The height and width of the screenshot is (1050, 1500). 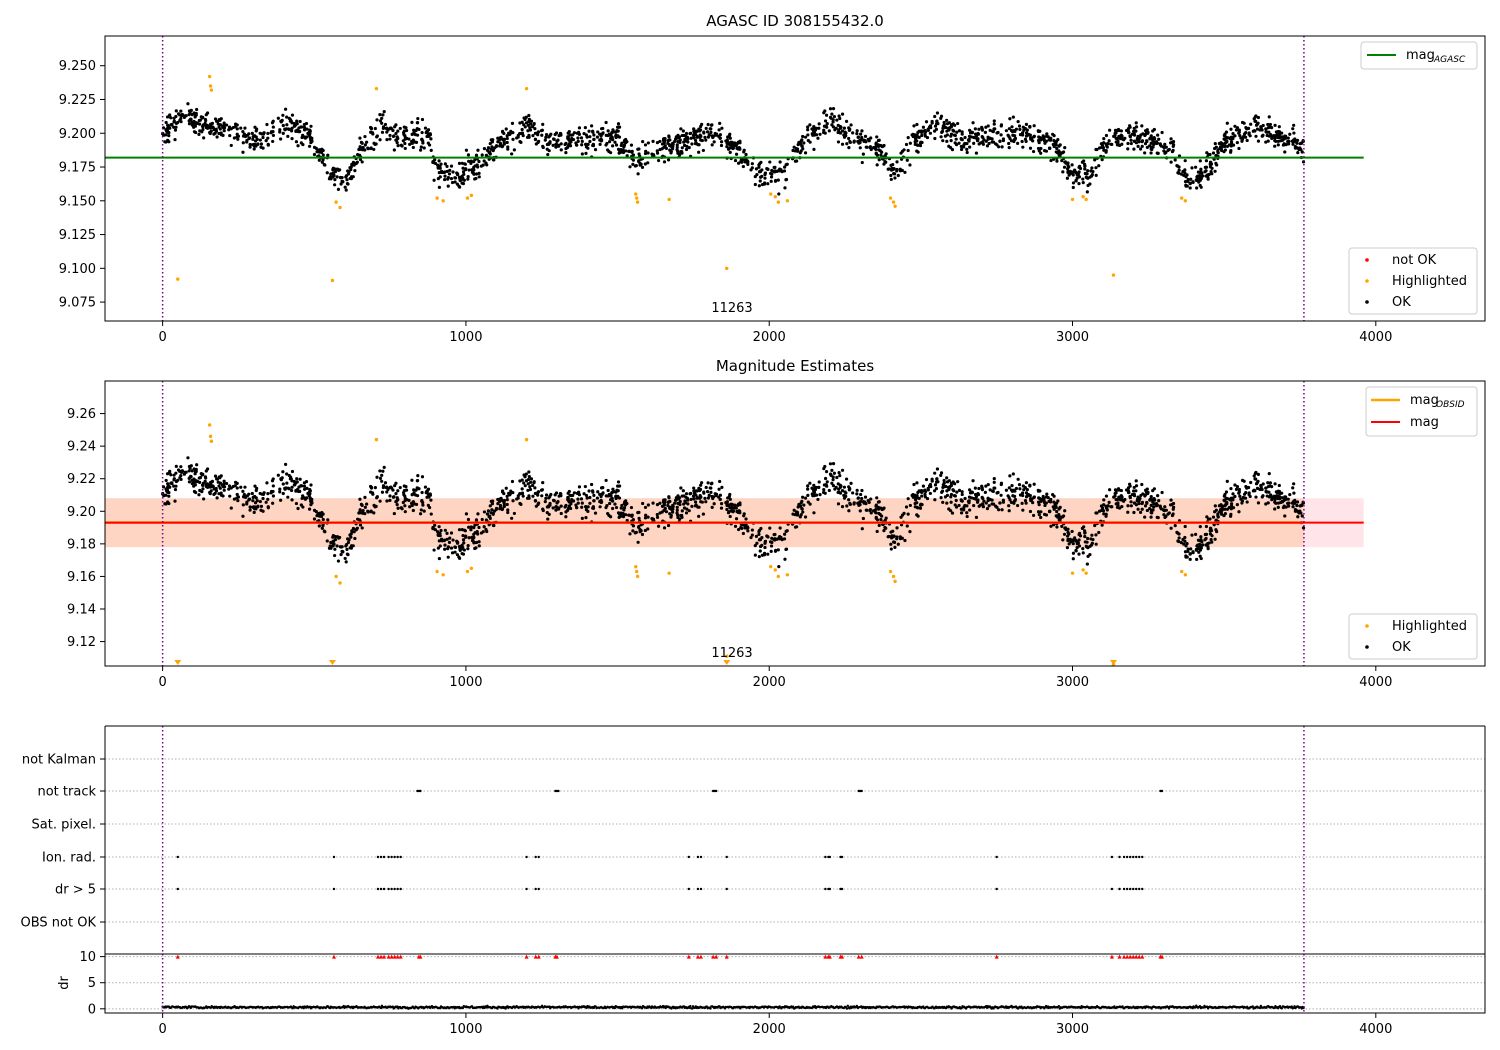 I want to click on line-legend-2: mag OBSID mag, so click(x=1421, y=411).